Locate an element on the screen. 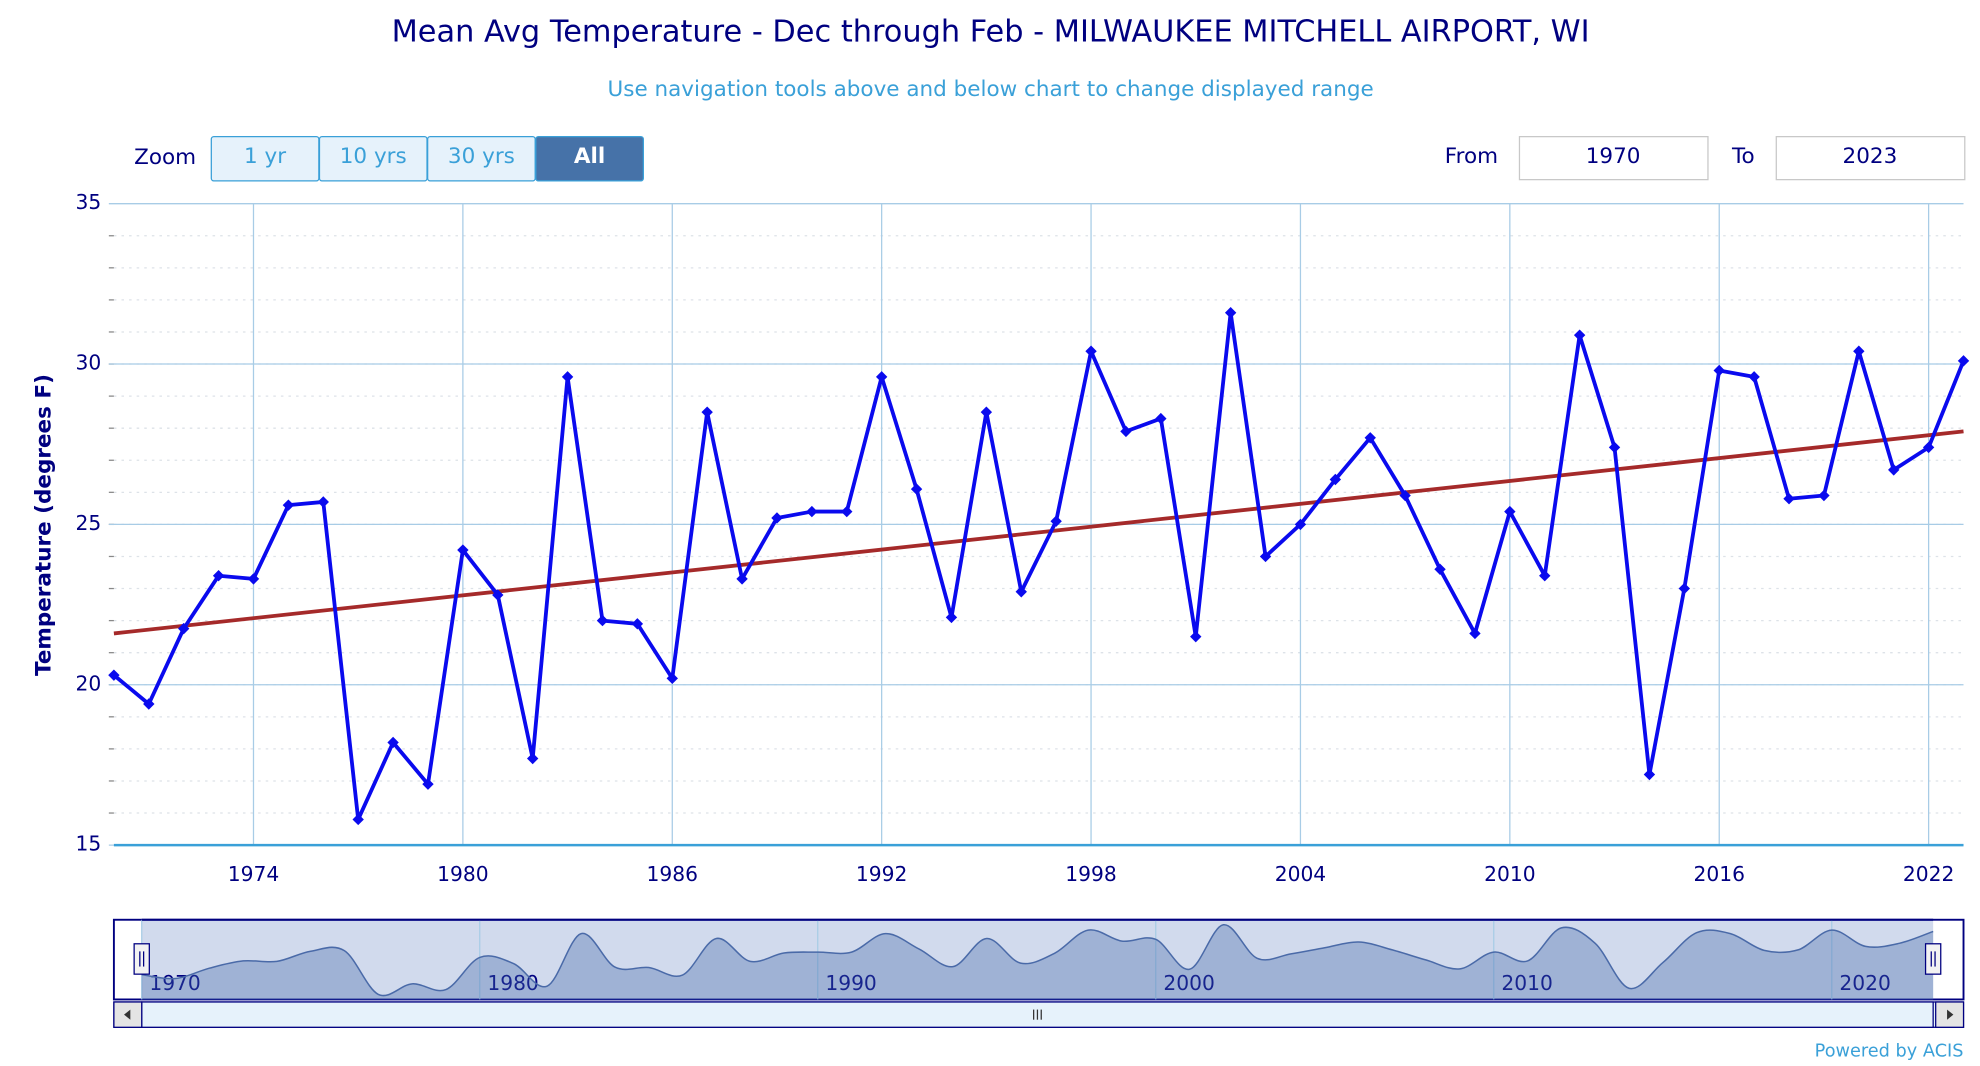  to-value: 2023 is located at coordinates (1870, 156).